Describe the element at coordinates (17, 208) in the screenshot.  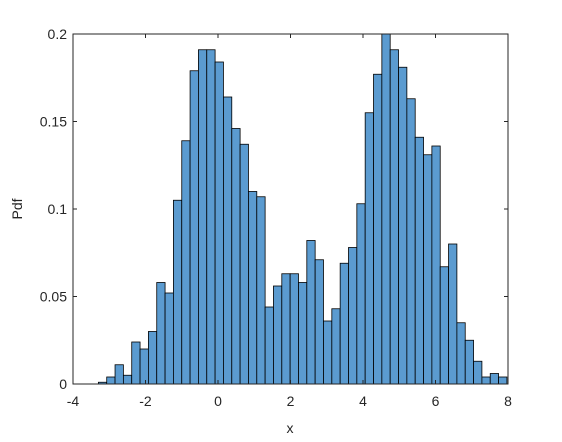
I see `y-axis-label: Pdf` at that location.